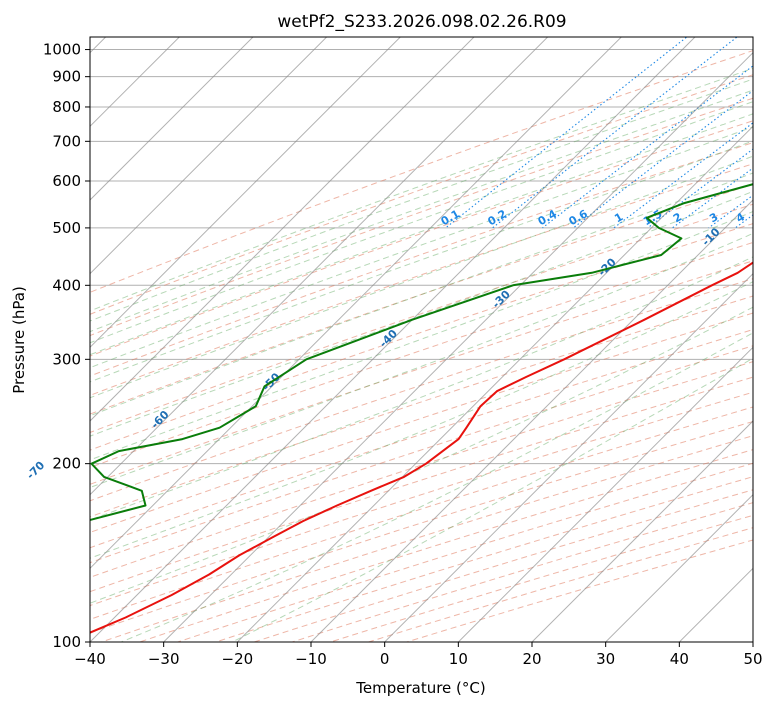 The width and height of the screenshot is (775, 708). What do you see at coordinates (679, 659) in the screenshot?
I see `x-tick-label: 40` at bounding box center [679, 659].